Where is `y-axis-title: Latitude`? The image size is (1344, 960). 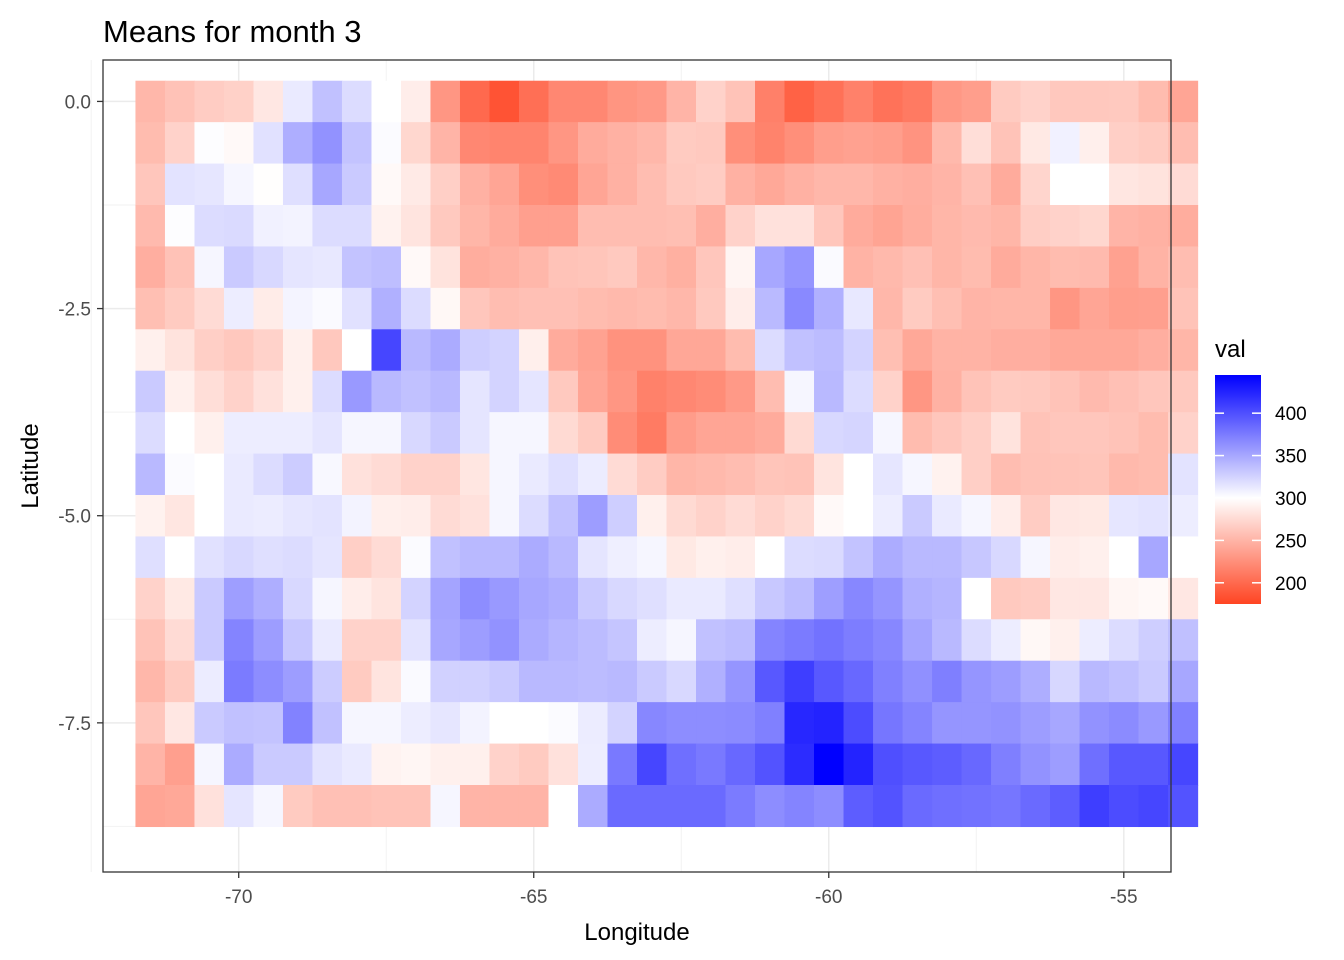 y-axis-title: Latitude is located at coordinates (30, 465).